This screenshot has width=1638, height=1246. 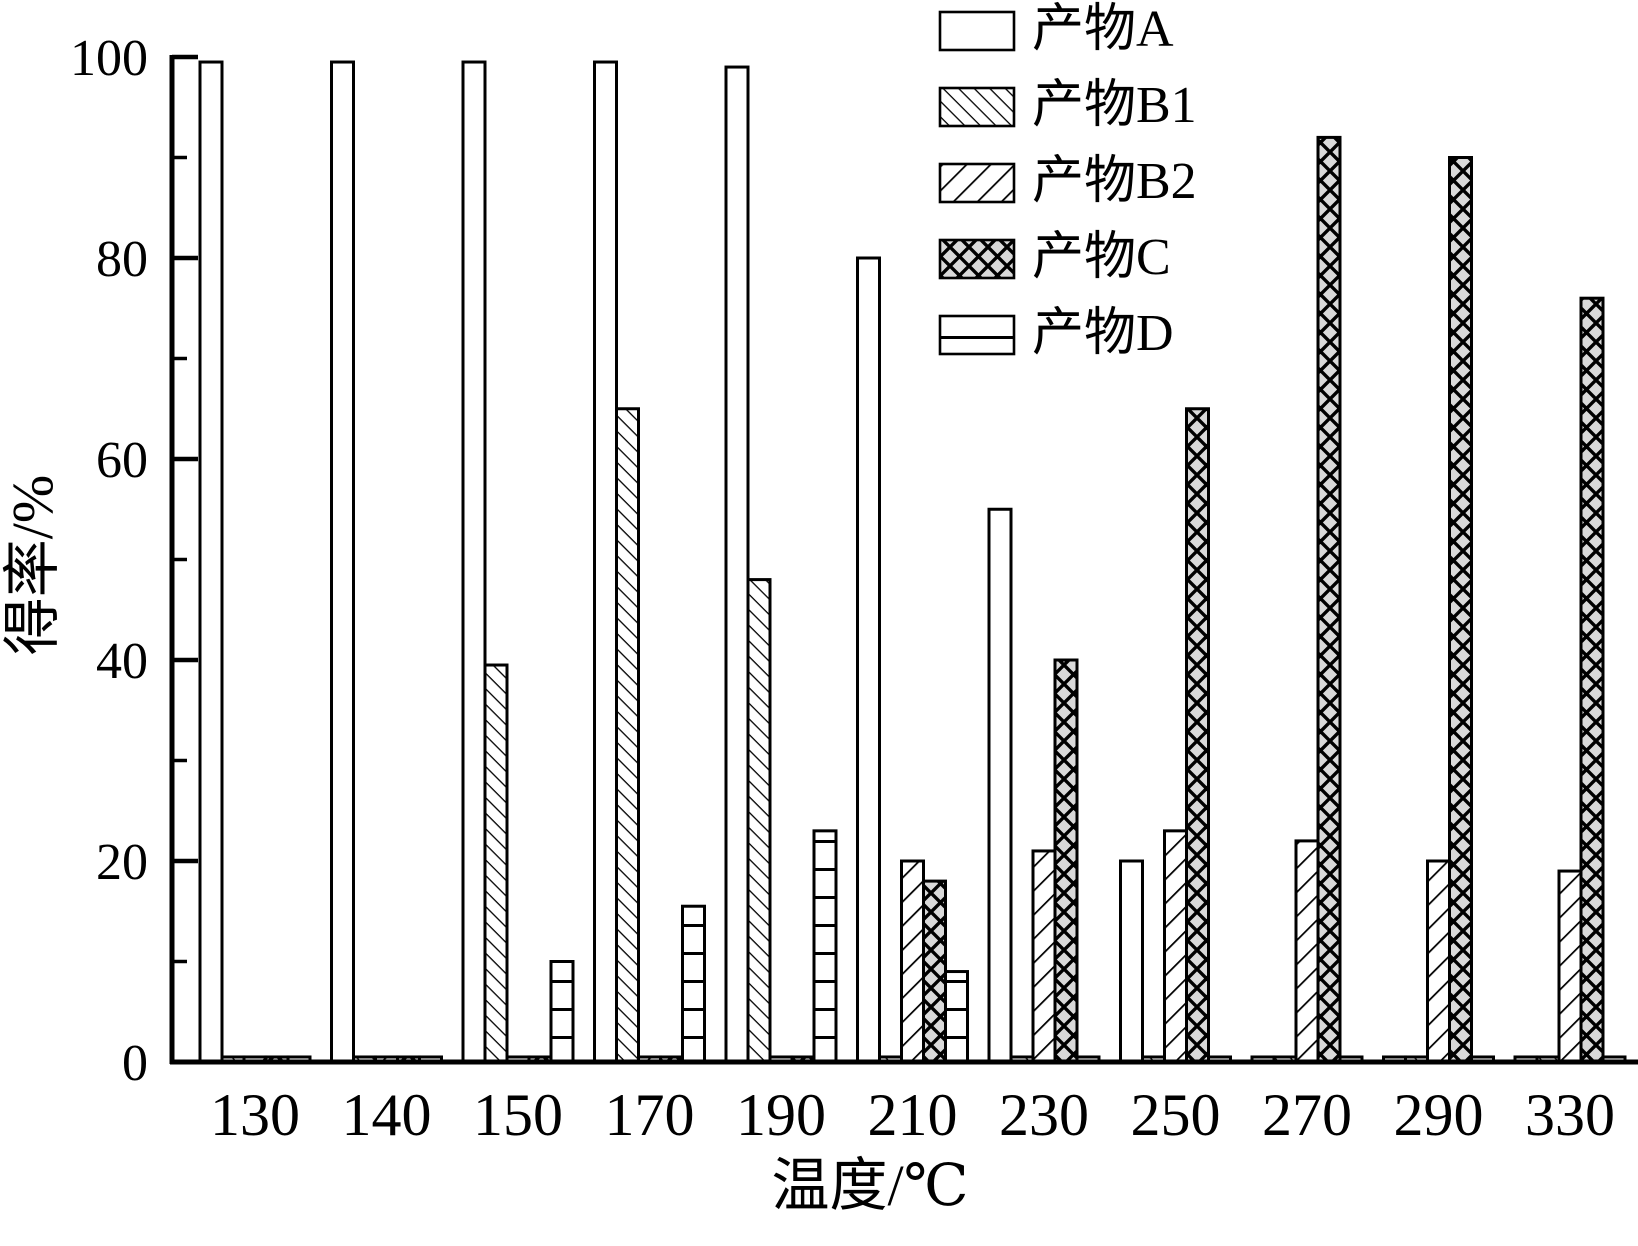 What do you see at coordinates (122, 661) in the screenshot?
I see `y-tick-label-40: 40` at bounding box center [122, 661].